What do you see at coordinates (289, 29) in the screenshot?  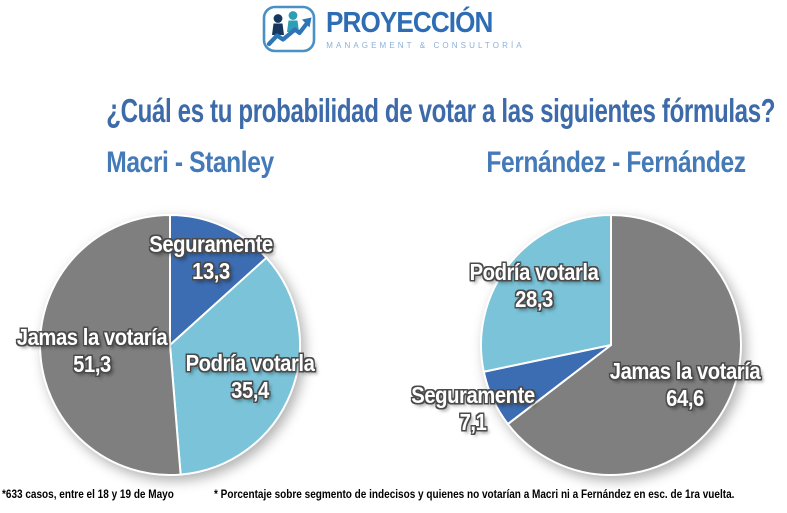 I see `people-growth-arrow-icon` at bounding box center [289, 29].